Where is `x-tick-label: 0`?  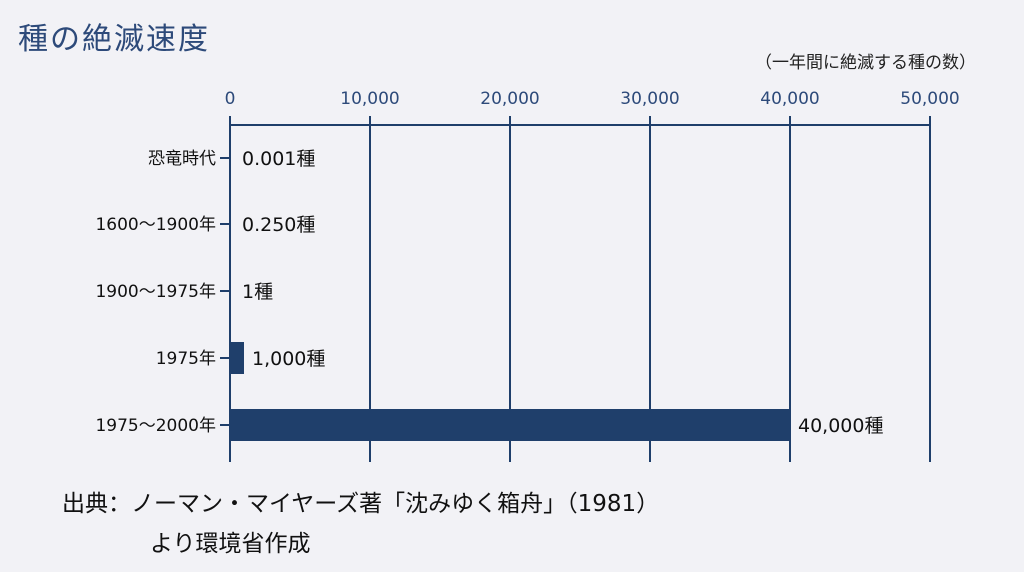
x-tick-label: 0 is located at coordinates (230, 99).